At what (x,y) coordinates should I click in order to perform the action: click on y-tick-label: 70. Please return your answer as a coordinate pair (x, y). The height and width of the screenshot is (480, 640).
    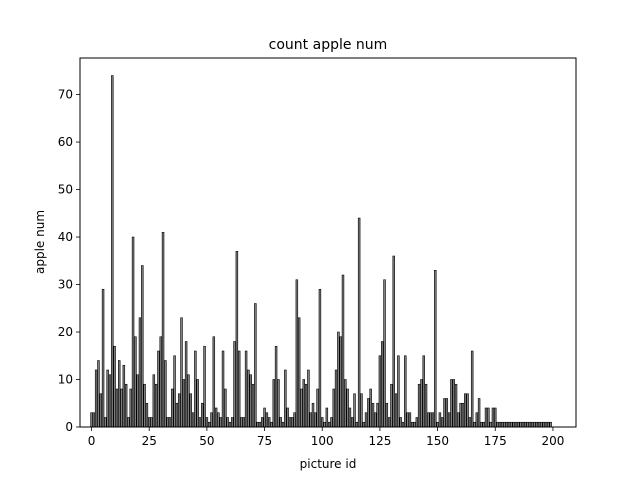
    Looking at the image, I should click on (65, 95).